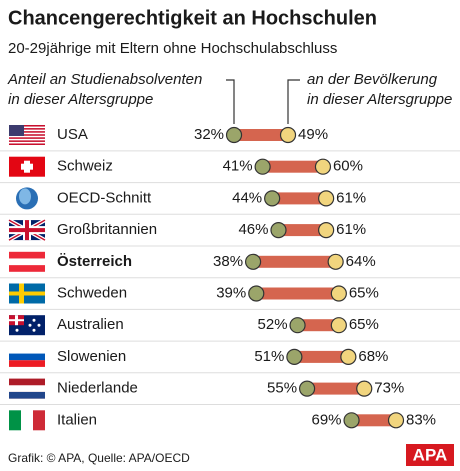 The image size is (460, 471). I want to click on category-label: Slowenien, so click(91, 356).